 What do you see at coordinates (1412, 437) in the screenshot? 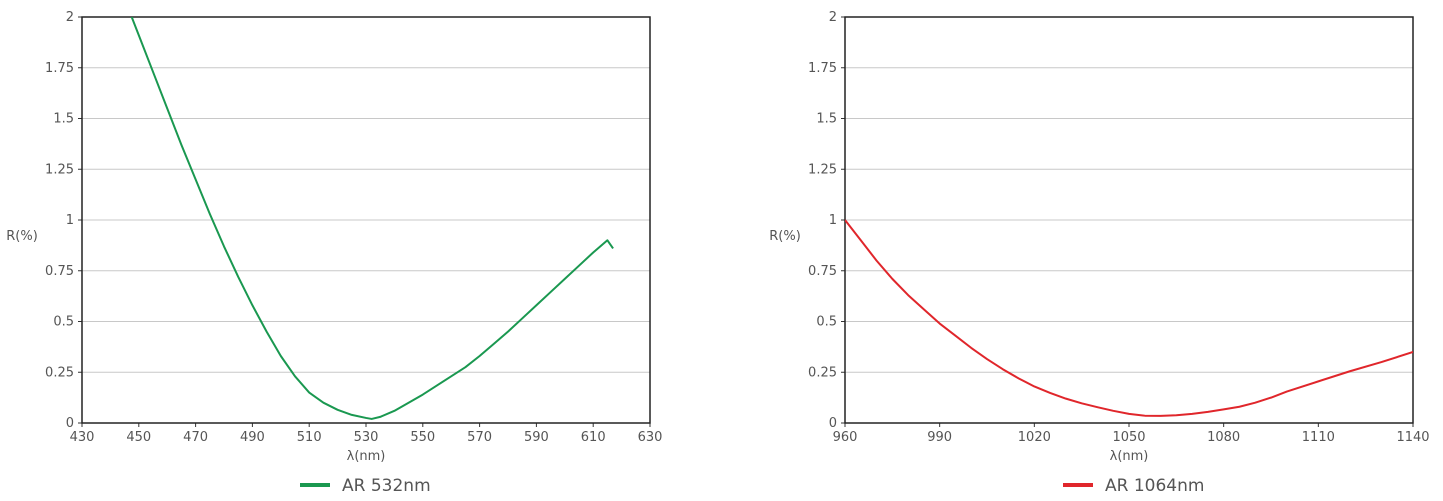
I see `x-tick-label: 1140` at bounding box center [1412, 437].